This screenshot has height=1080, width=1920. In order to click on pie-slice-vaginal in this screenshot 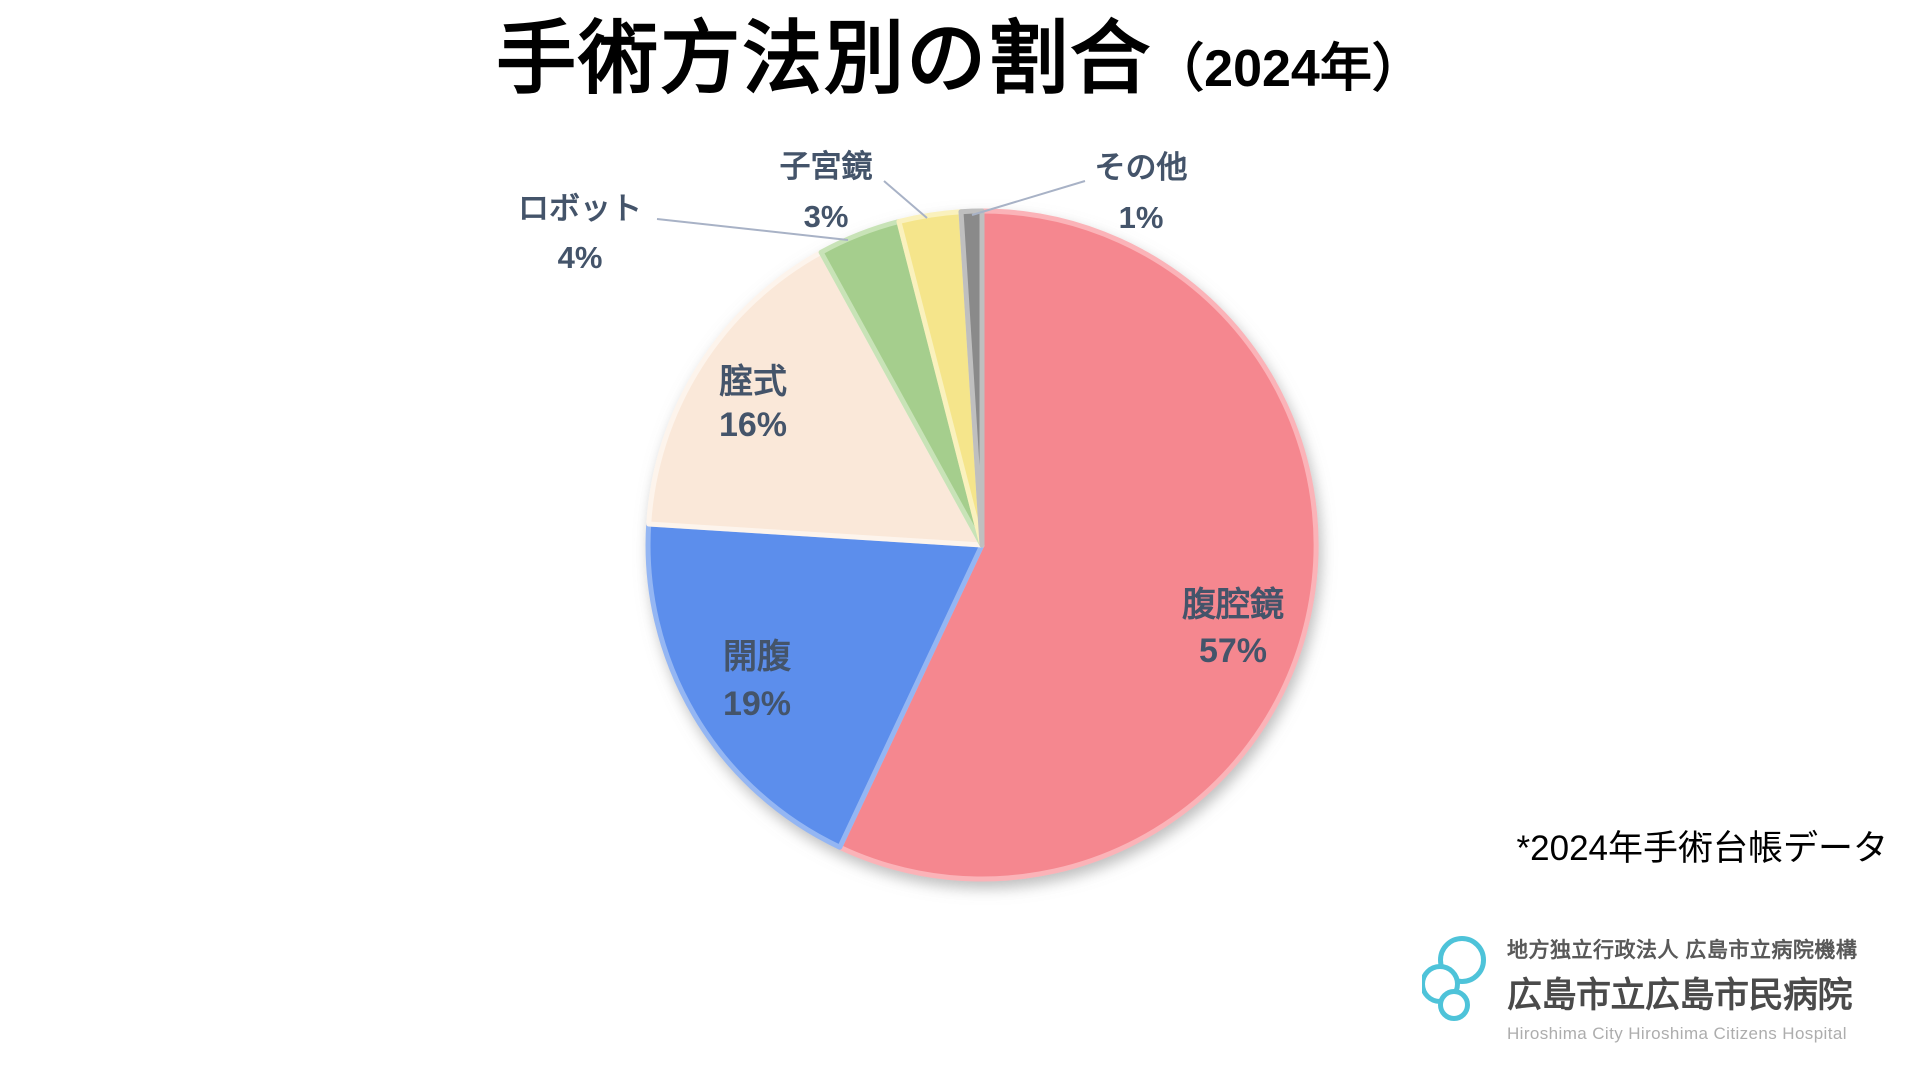, I will do `click(815, 398)`.